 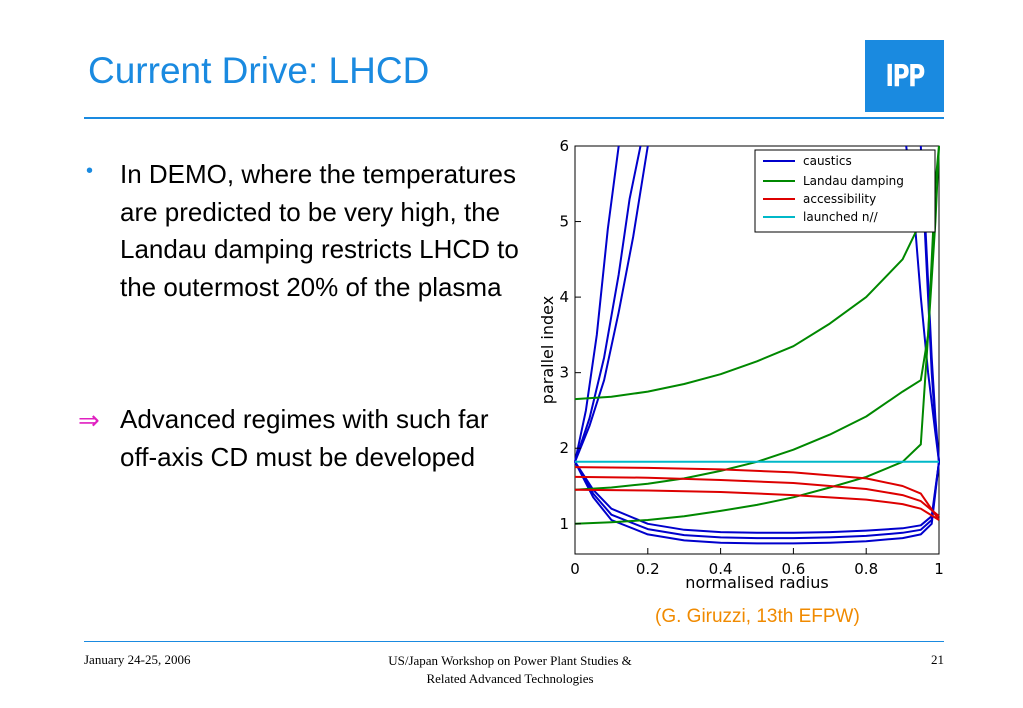 What do you see at coordinates (839, 199) in the screenshot?
I see `legend-label-accessibility: accessibility` at bounding box center [839, 199].